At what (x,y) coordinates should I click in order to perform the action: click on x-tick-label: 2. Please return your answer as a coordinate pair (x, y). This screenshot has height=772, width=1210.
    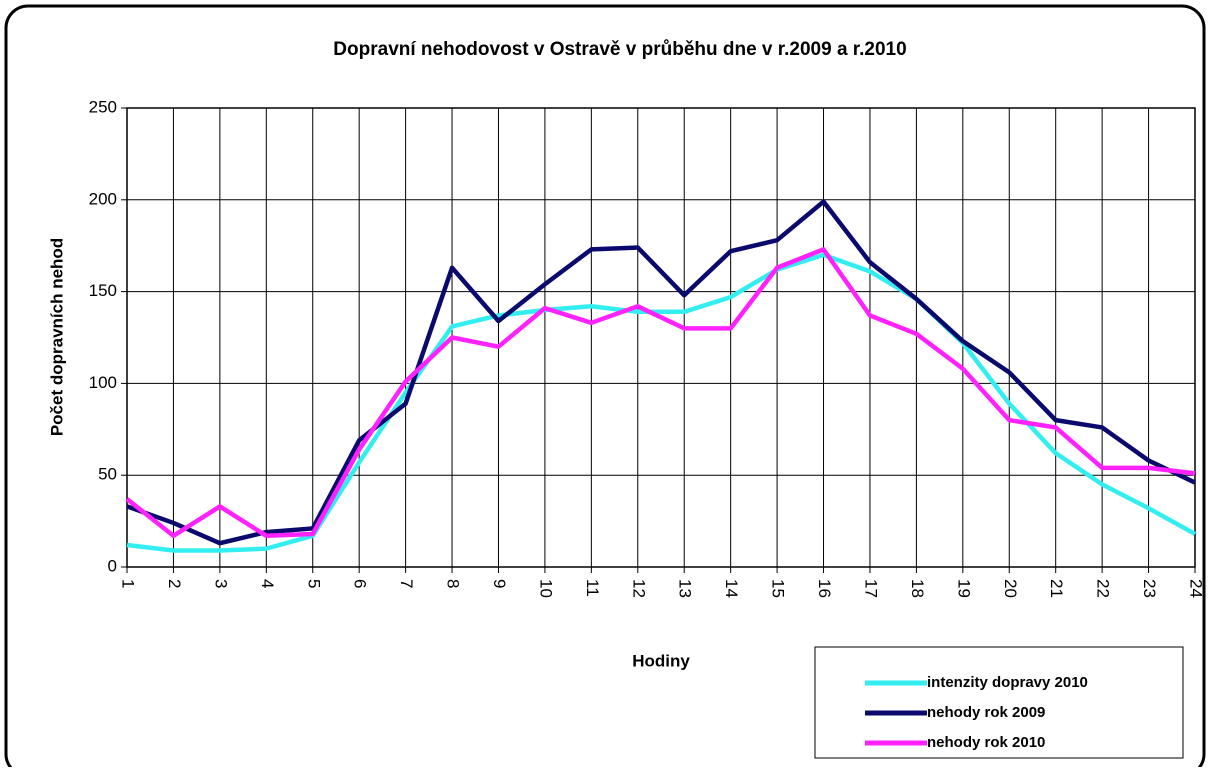
    Looking at the image, I should click on (174, 583).